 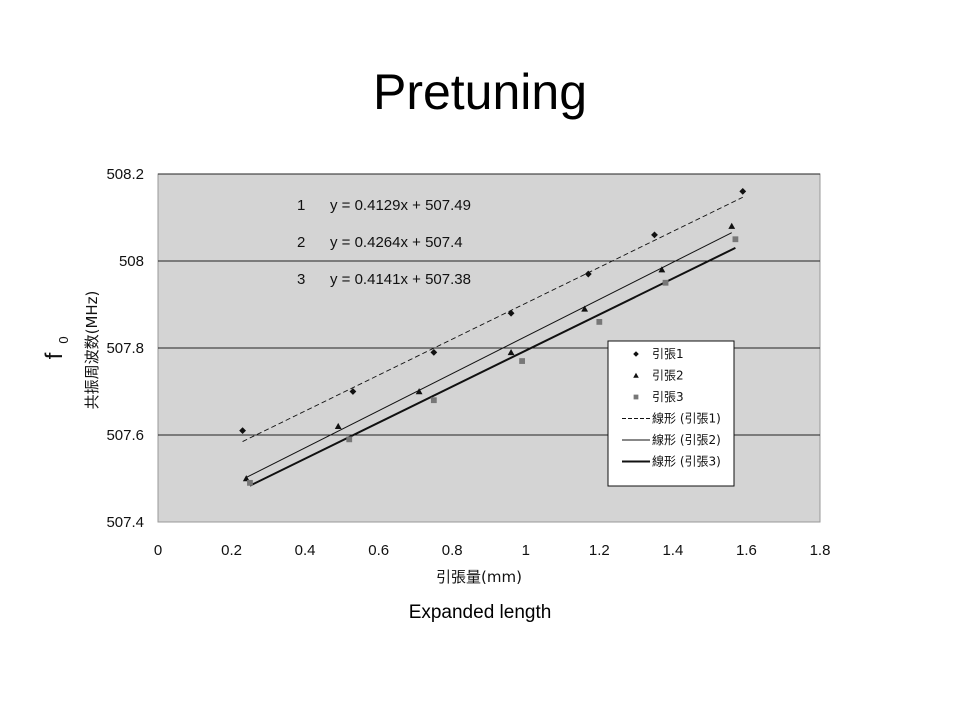 I want to click on x-tick-label-7: 1.4, so click(x=672, y=550).